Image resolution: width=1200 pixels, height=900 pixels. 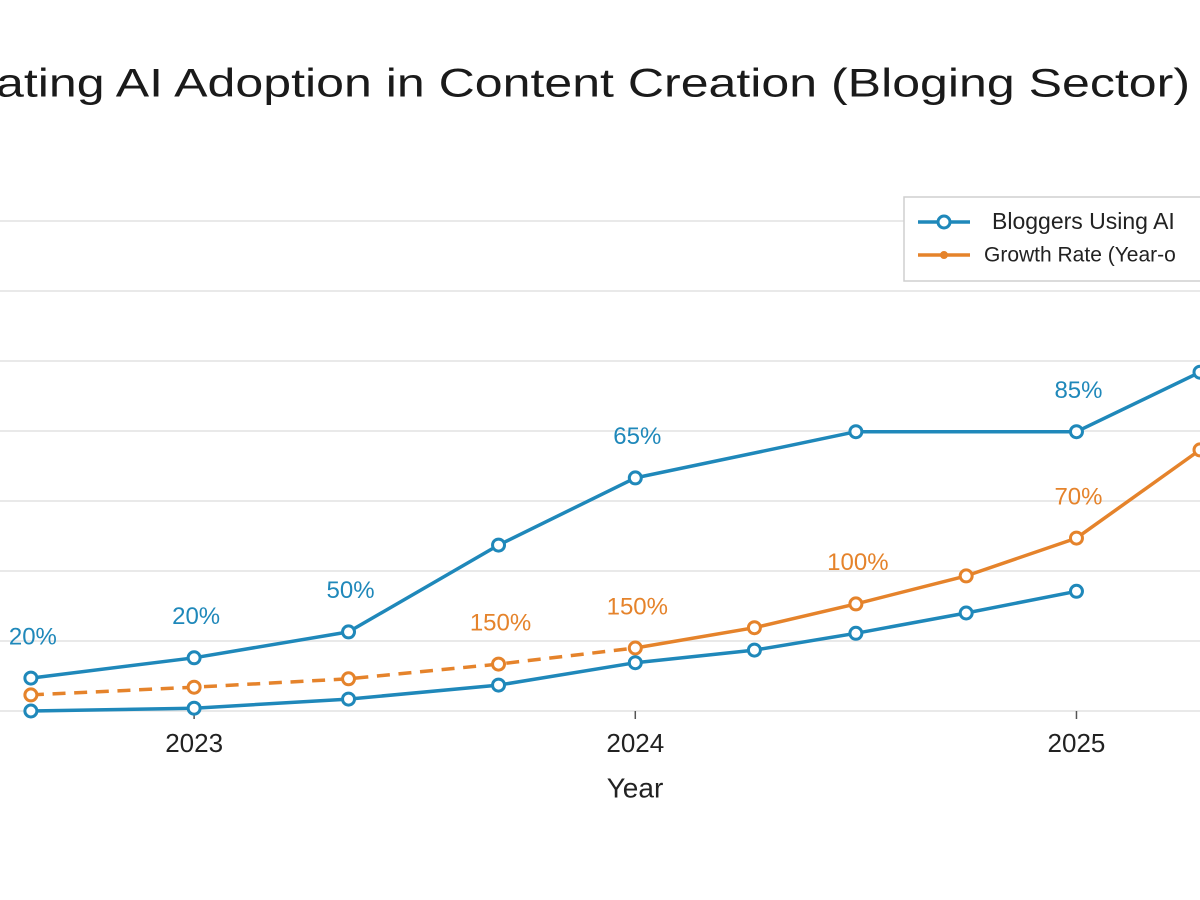 What do you see at coordinates (857, 562) in the screenshot?
I see `data-label: 100%` at bounding box center [857, 562].